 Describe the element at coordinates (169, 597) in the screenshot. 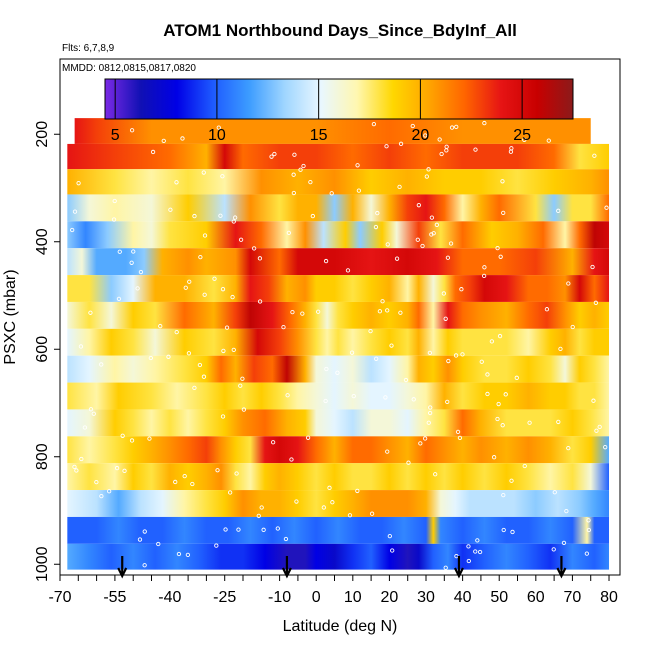

I see `x-tick-label: -40` at that location.